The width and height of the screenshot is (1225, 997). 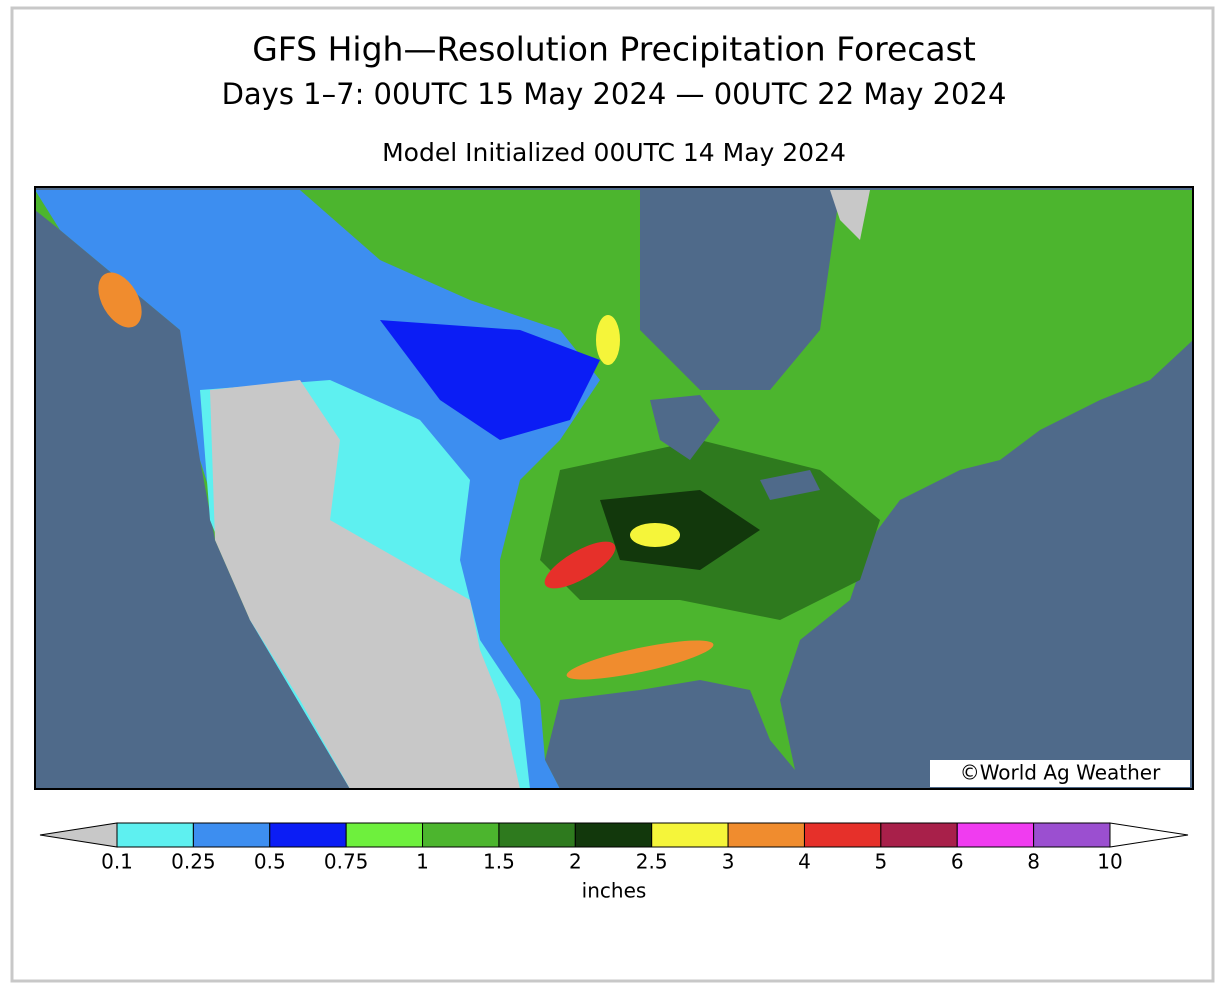 I want to click on legend-tick-label: 0.1, so click(x=117, y=862).